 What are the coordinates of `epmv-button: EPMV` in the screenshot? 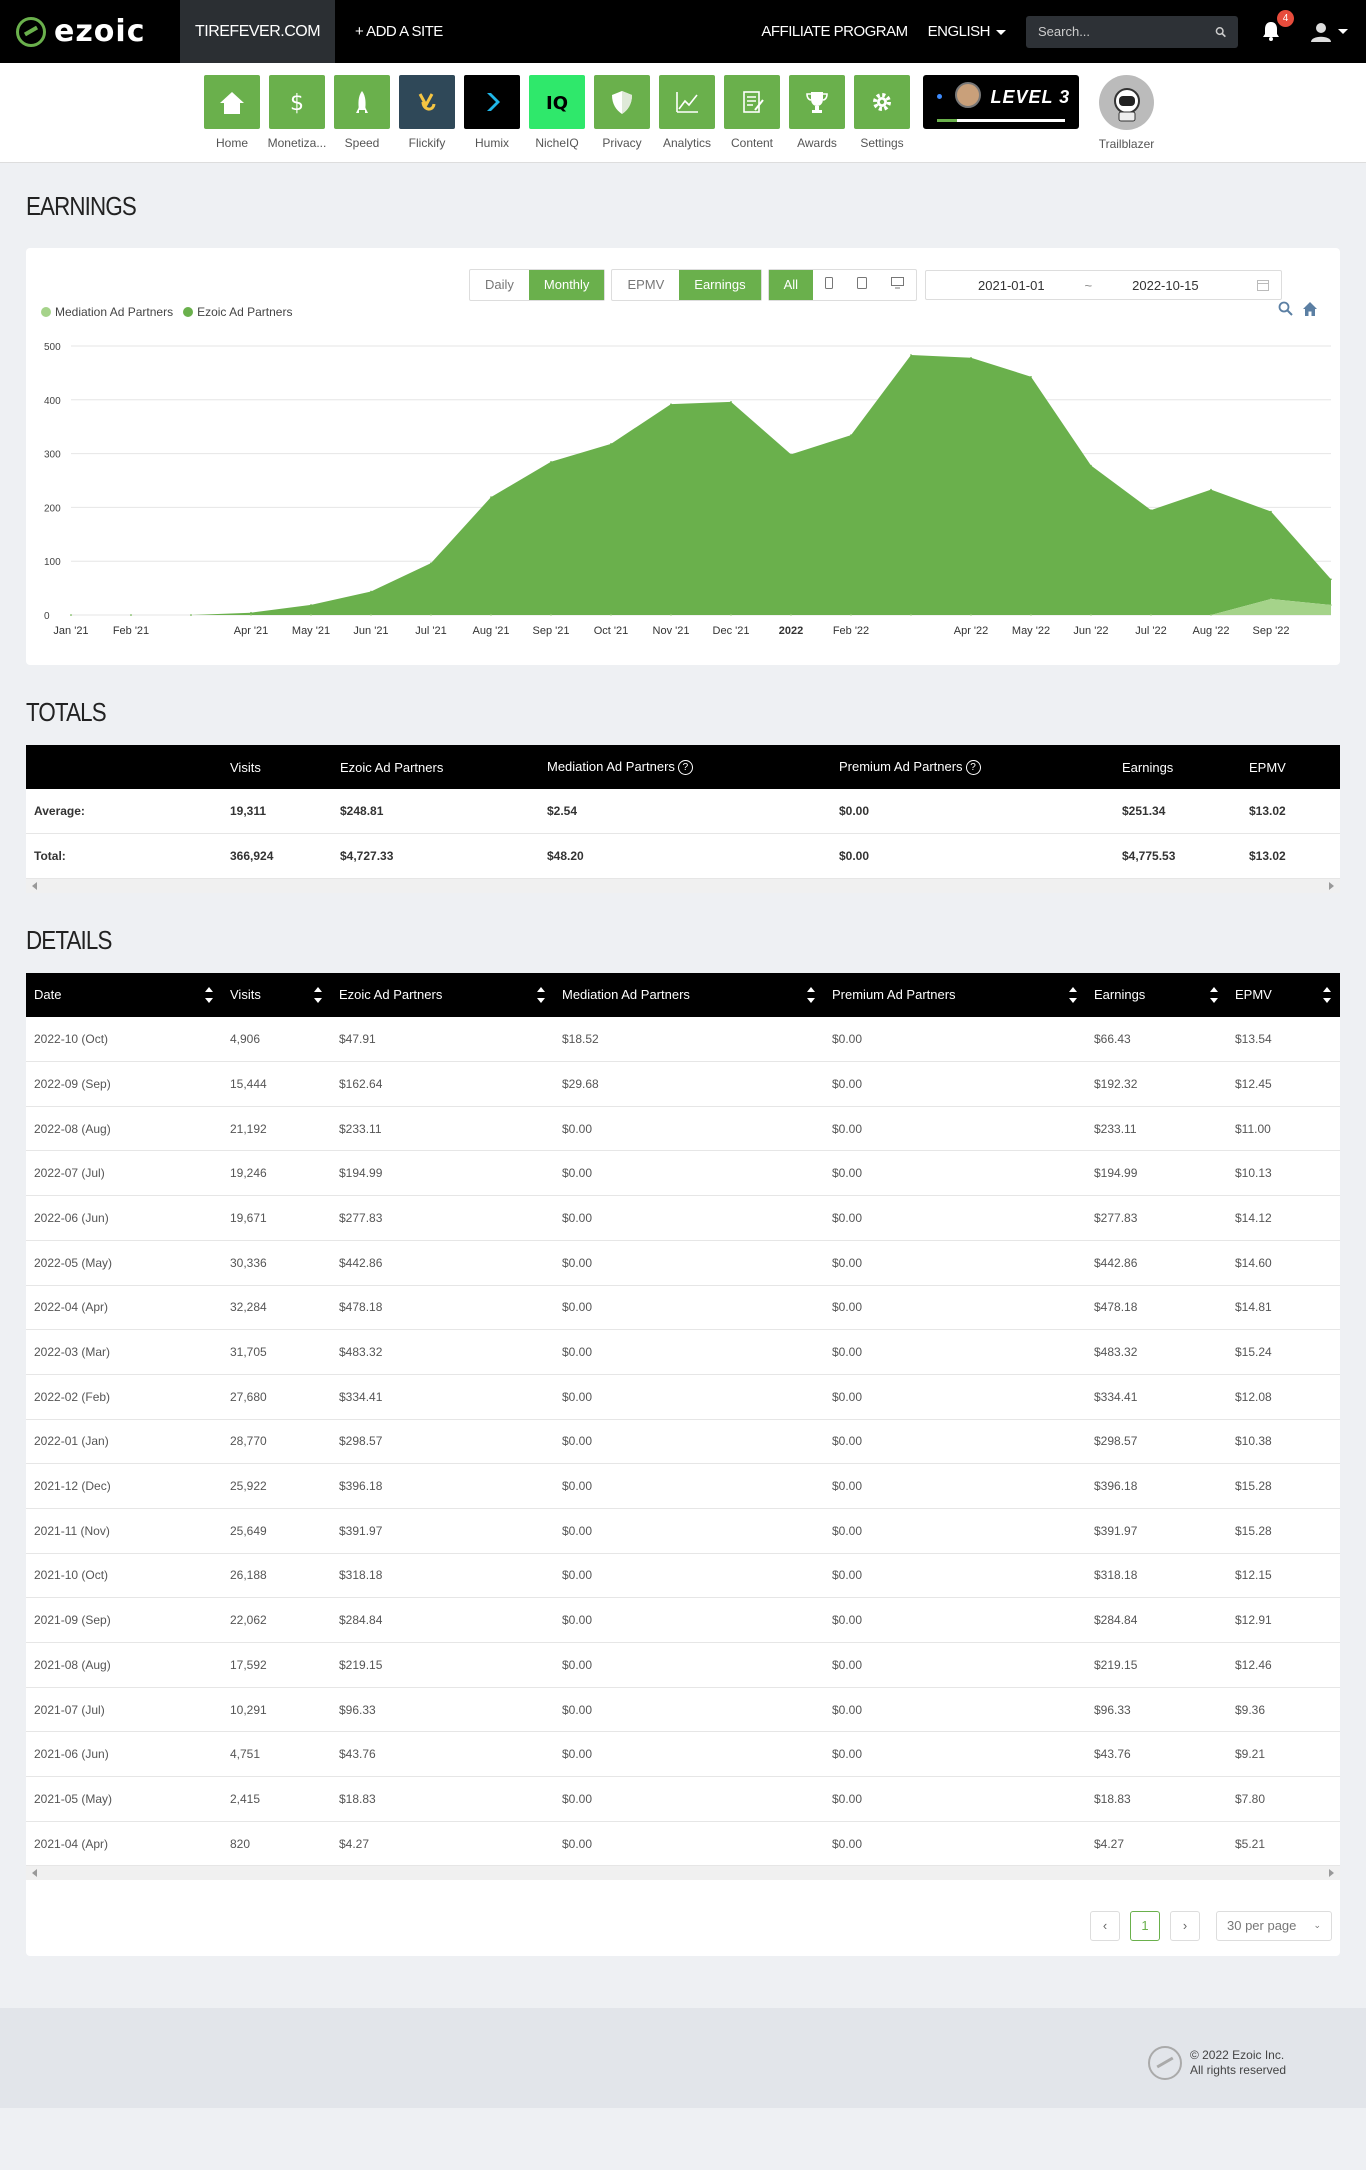 It's located at (646, 284).